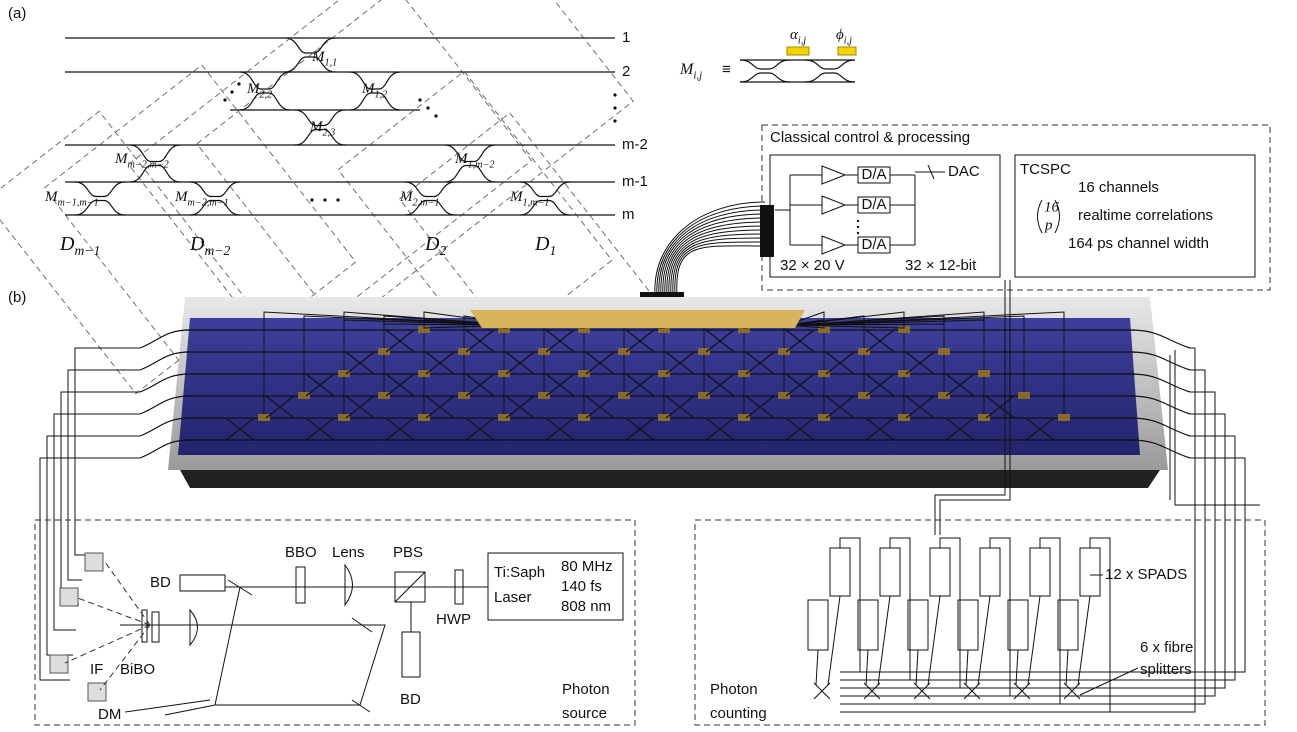  What do you see at coordinates (59, 664) in the screenshot?
I see `detector` at bounding box center [59, 664].